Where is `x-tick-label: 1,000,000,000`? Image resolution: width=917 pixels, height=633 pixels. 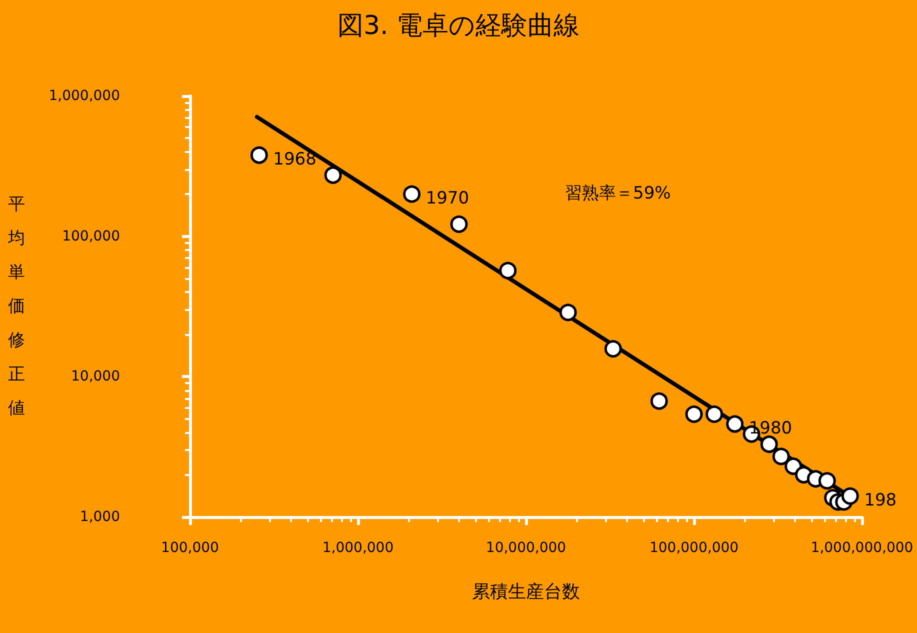 x-tick-label: 1,000,000,000 is located at coordinates (862, 548).